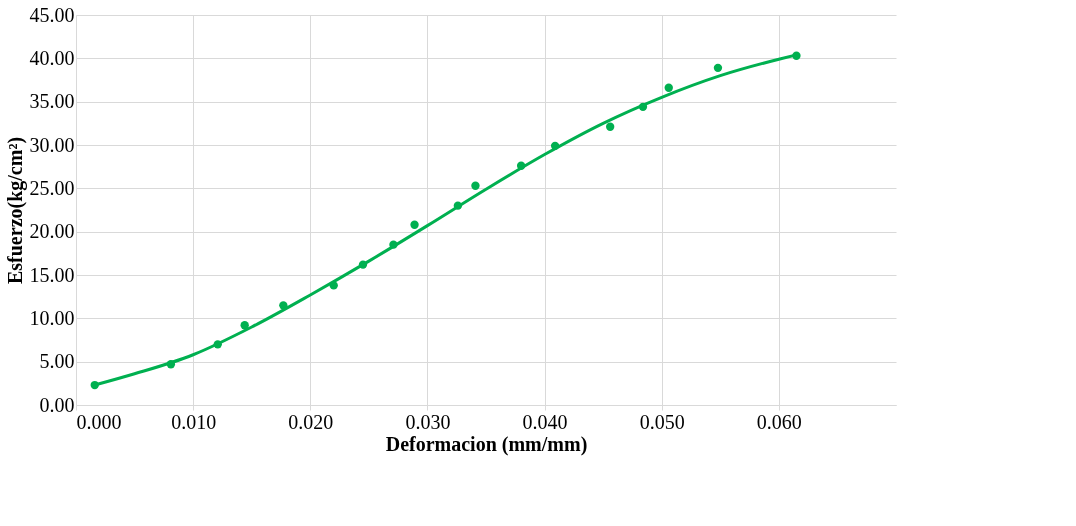  I want to click on y-tick-label: 30.00, so click(52, 144).